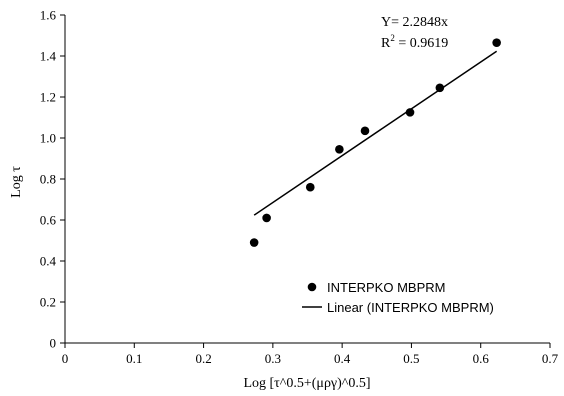 The height and width of the screenshot is (396, 564). What do you see at coordinates (306, 383) in the screenshot?
I see `x-axis-title: Log [τ^0.5+(μργ)^0.5]` at bounding box center [306, 383].